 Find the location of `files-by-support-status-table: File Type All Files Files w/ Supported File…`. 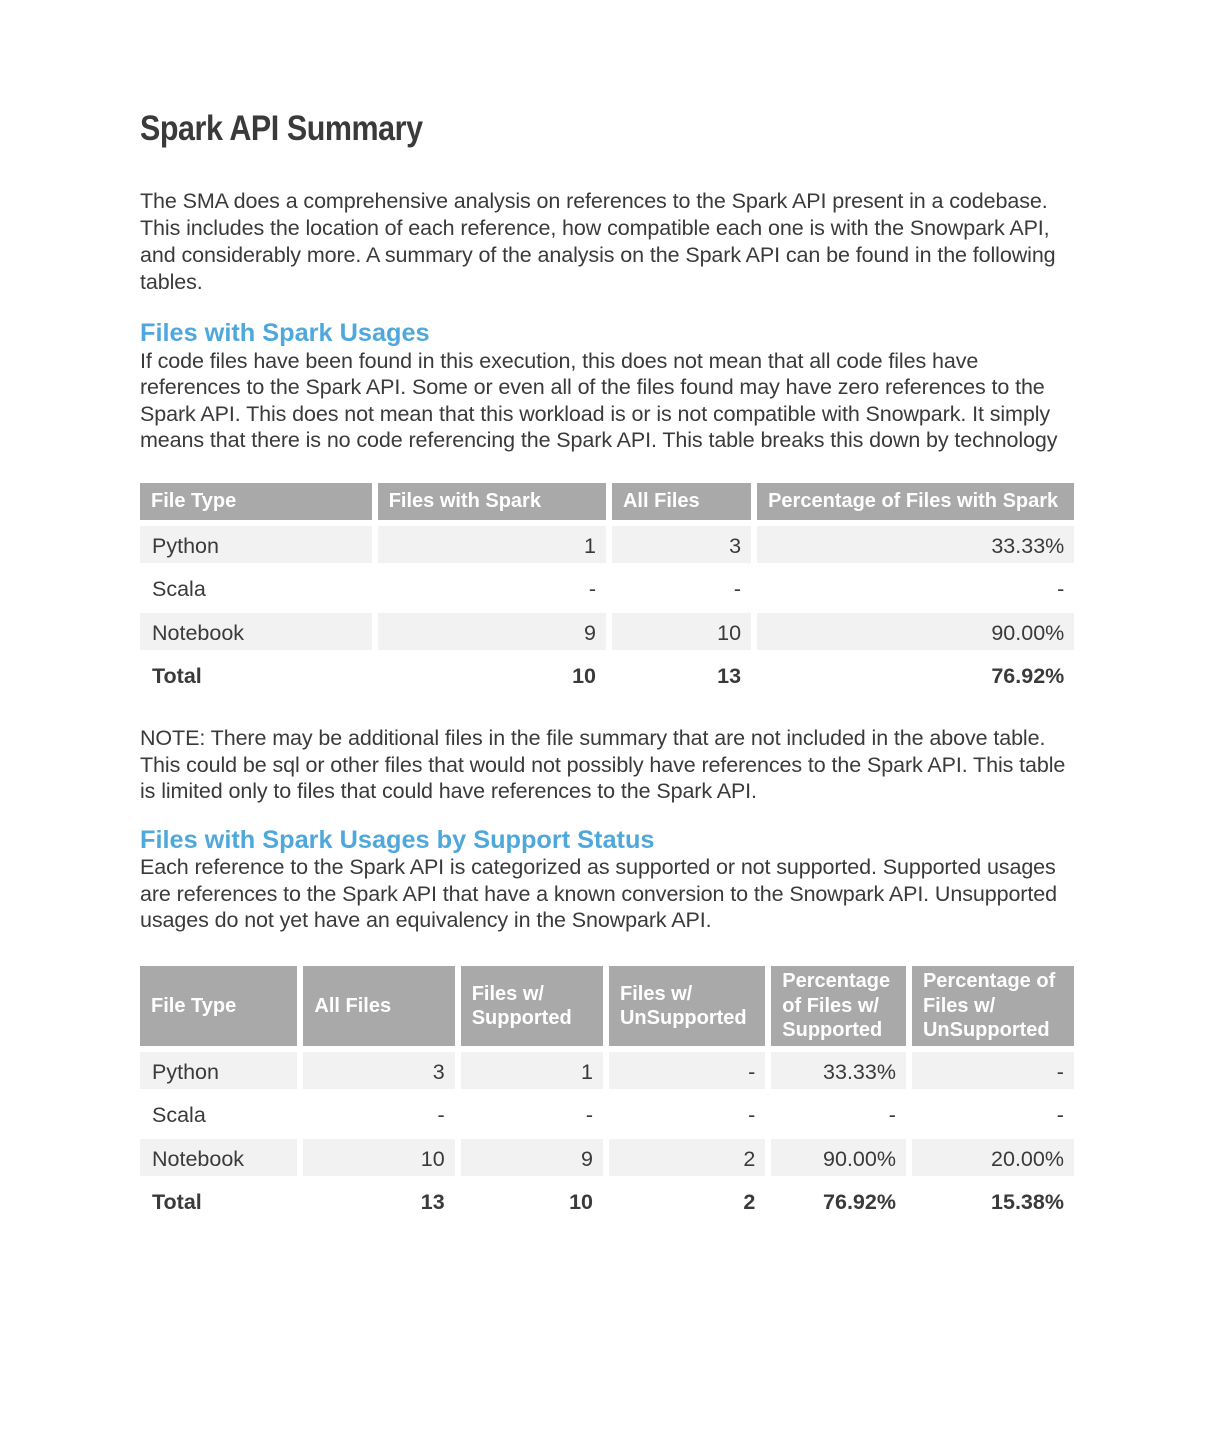

files-by-support-status-table: File Type All Files Files w/ Supported File… is located at coordinates (607, 1093).